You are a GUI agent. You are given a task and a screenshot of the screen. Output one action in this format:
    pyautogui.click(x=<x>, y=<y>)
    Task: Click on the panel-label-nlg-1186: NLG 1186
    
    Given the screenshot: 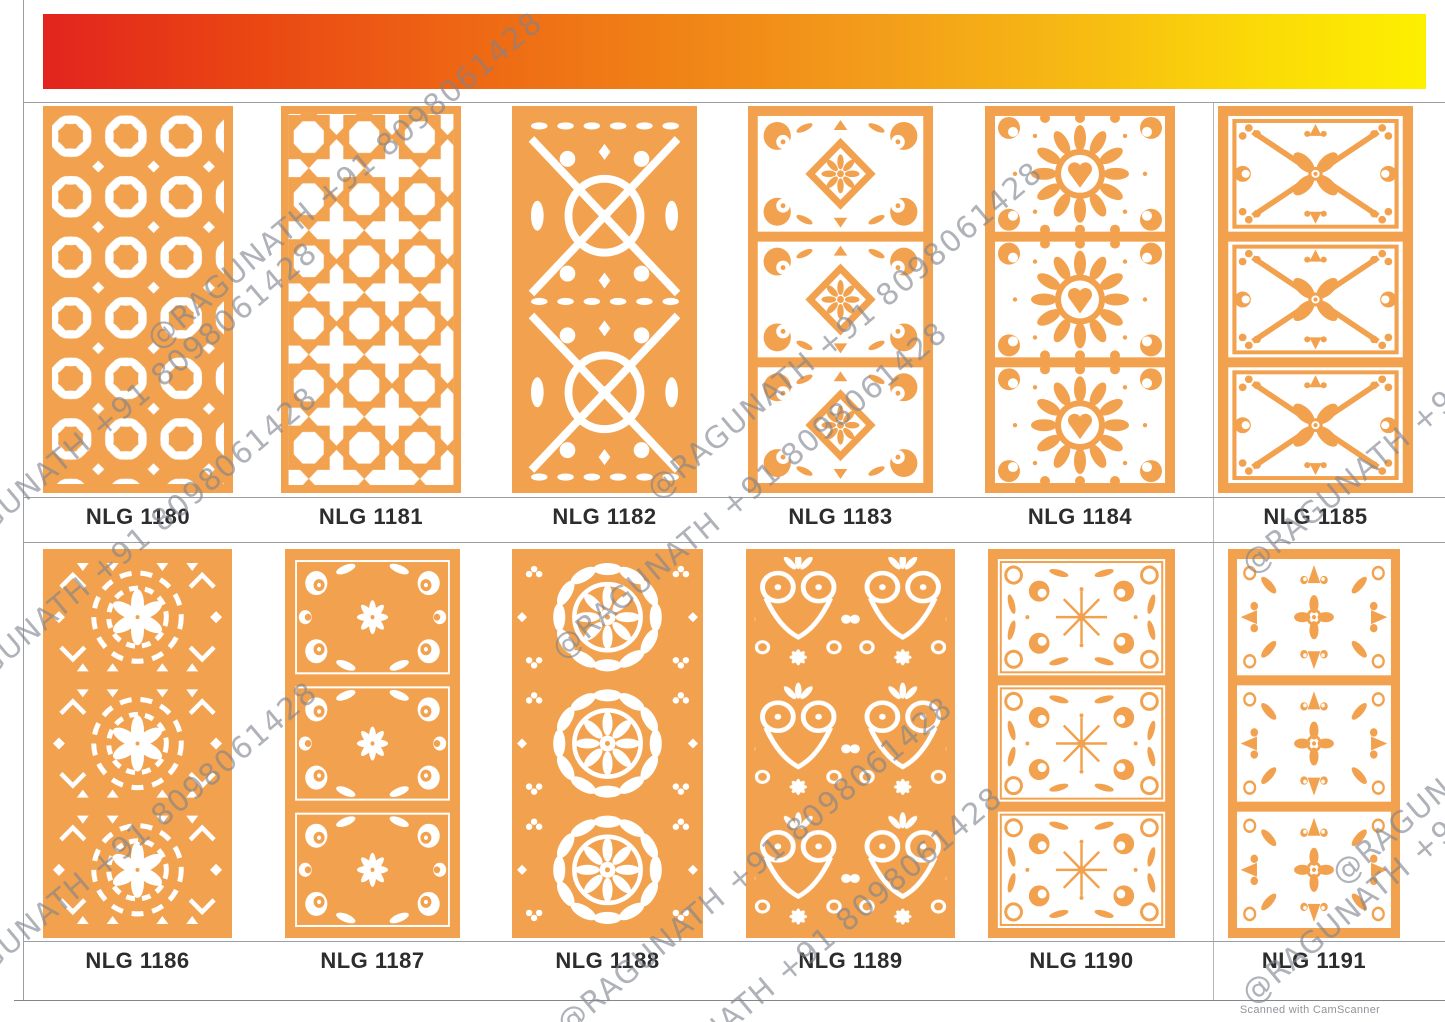 What is the action you would take?
    pyautogui.click(x=137, y=960)
    